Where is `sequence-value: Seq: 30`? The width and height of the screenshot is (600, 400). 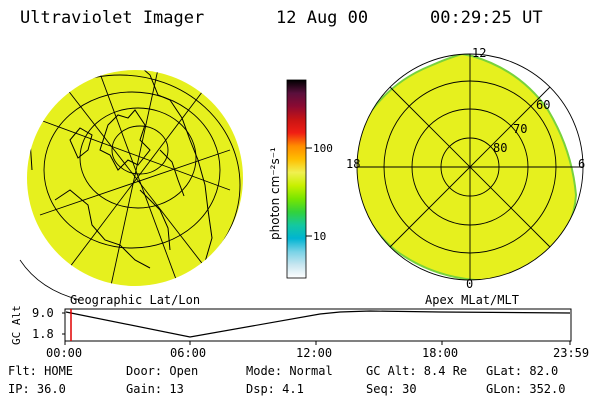
sequence-value: Seq: 30 is located at coordinates (391, 389).